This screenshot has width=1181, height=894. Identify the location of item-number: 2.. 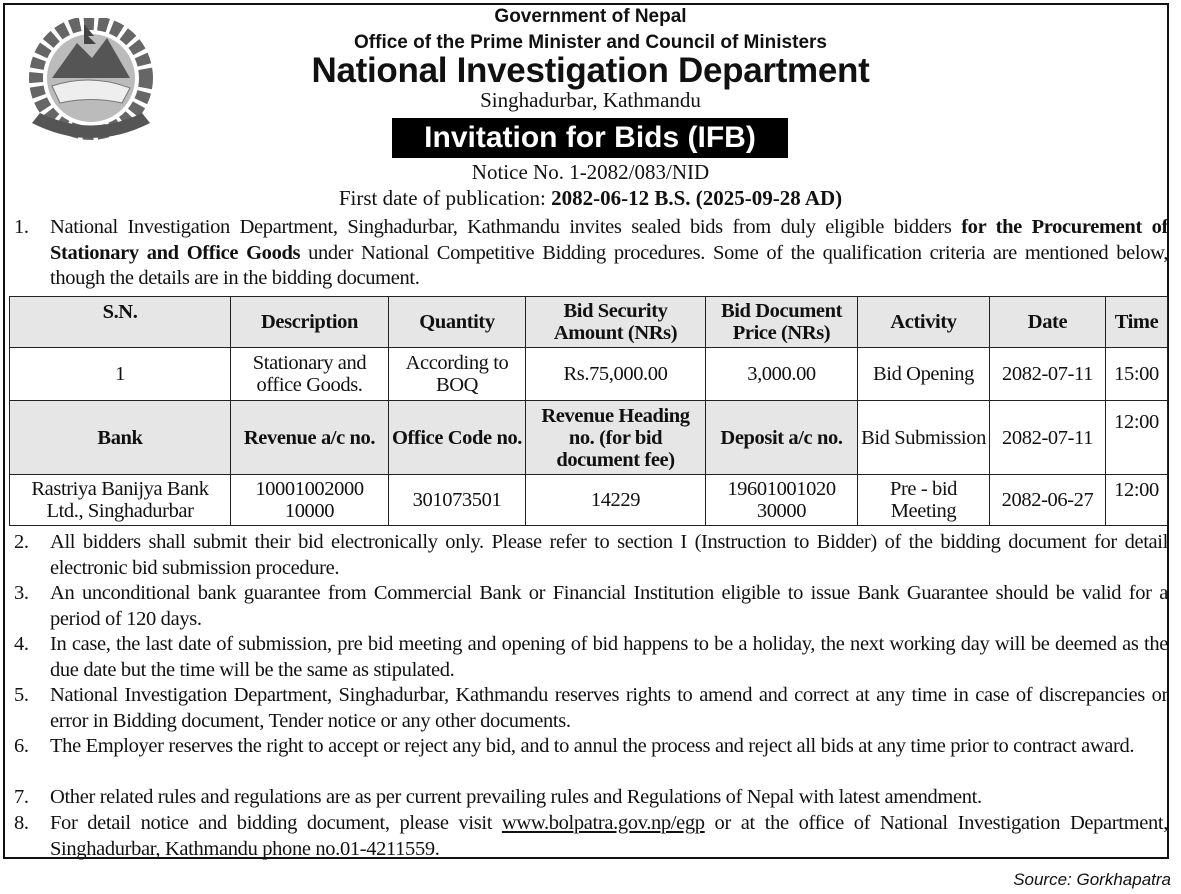
(21, 542).